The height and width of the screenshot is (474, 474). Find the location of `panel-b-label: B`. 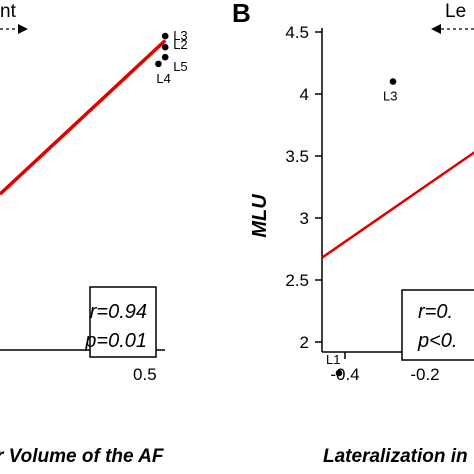

panel-b-label: B is located at coordinates (241, 14).